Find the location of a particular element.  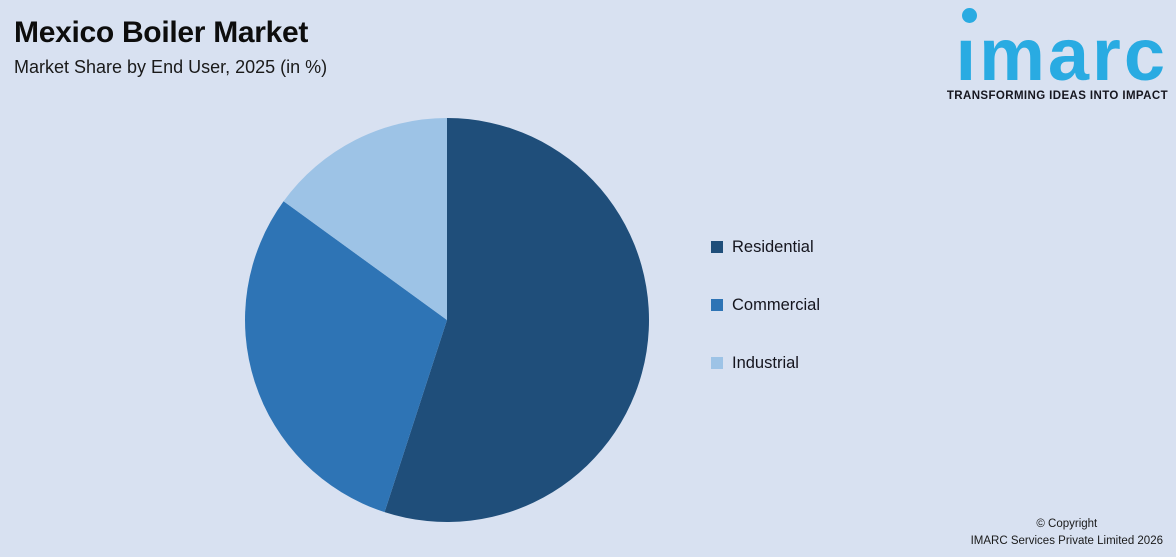

legend-item-industrial: Industrial is located at coordinates (765, 363).